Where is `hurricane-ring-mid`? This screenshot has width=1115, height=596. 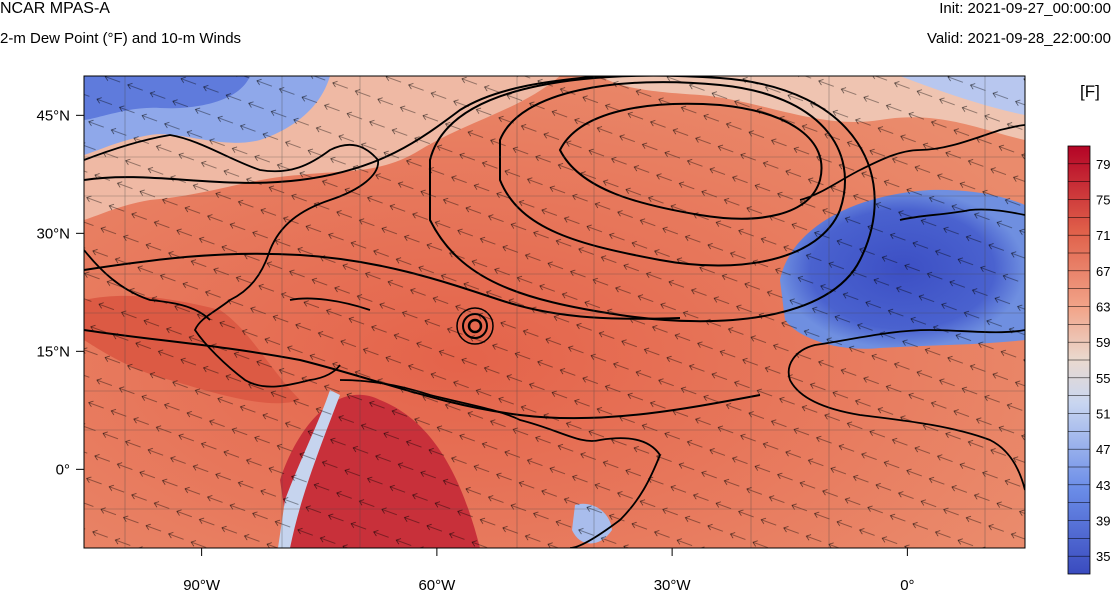
hurricane-ring-mid is located at coordinates (475, 326).